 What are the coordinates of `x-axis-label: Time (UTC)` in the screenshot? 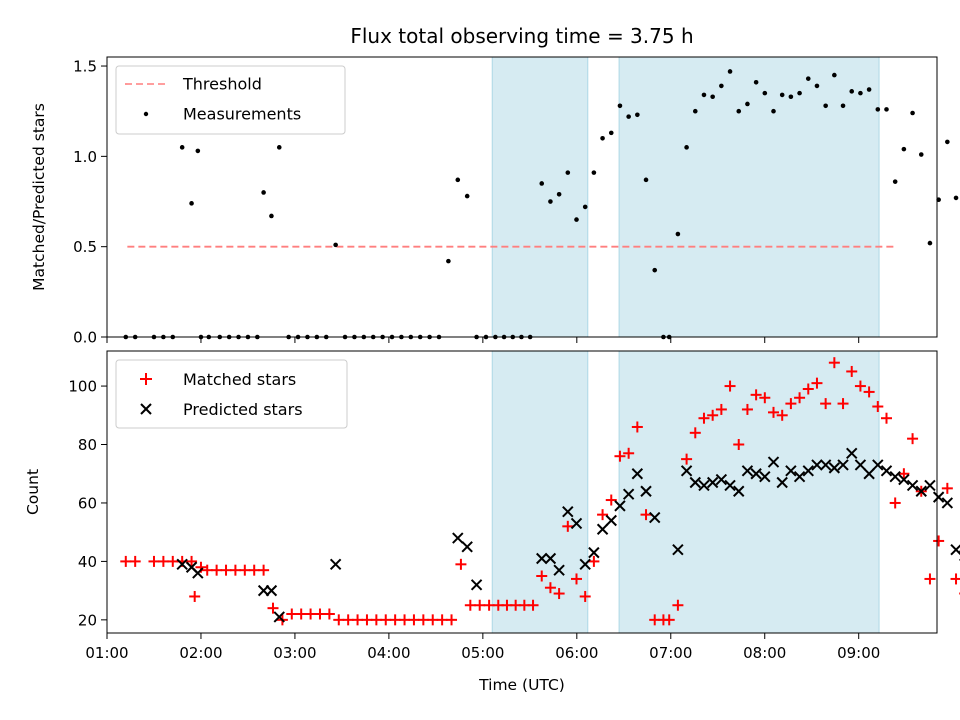 It's located at (521, 685).